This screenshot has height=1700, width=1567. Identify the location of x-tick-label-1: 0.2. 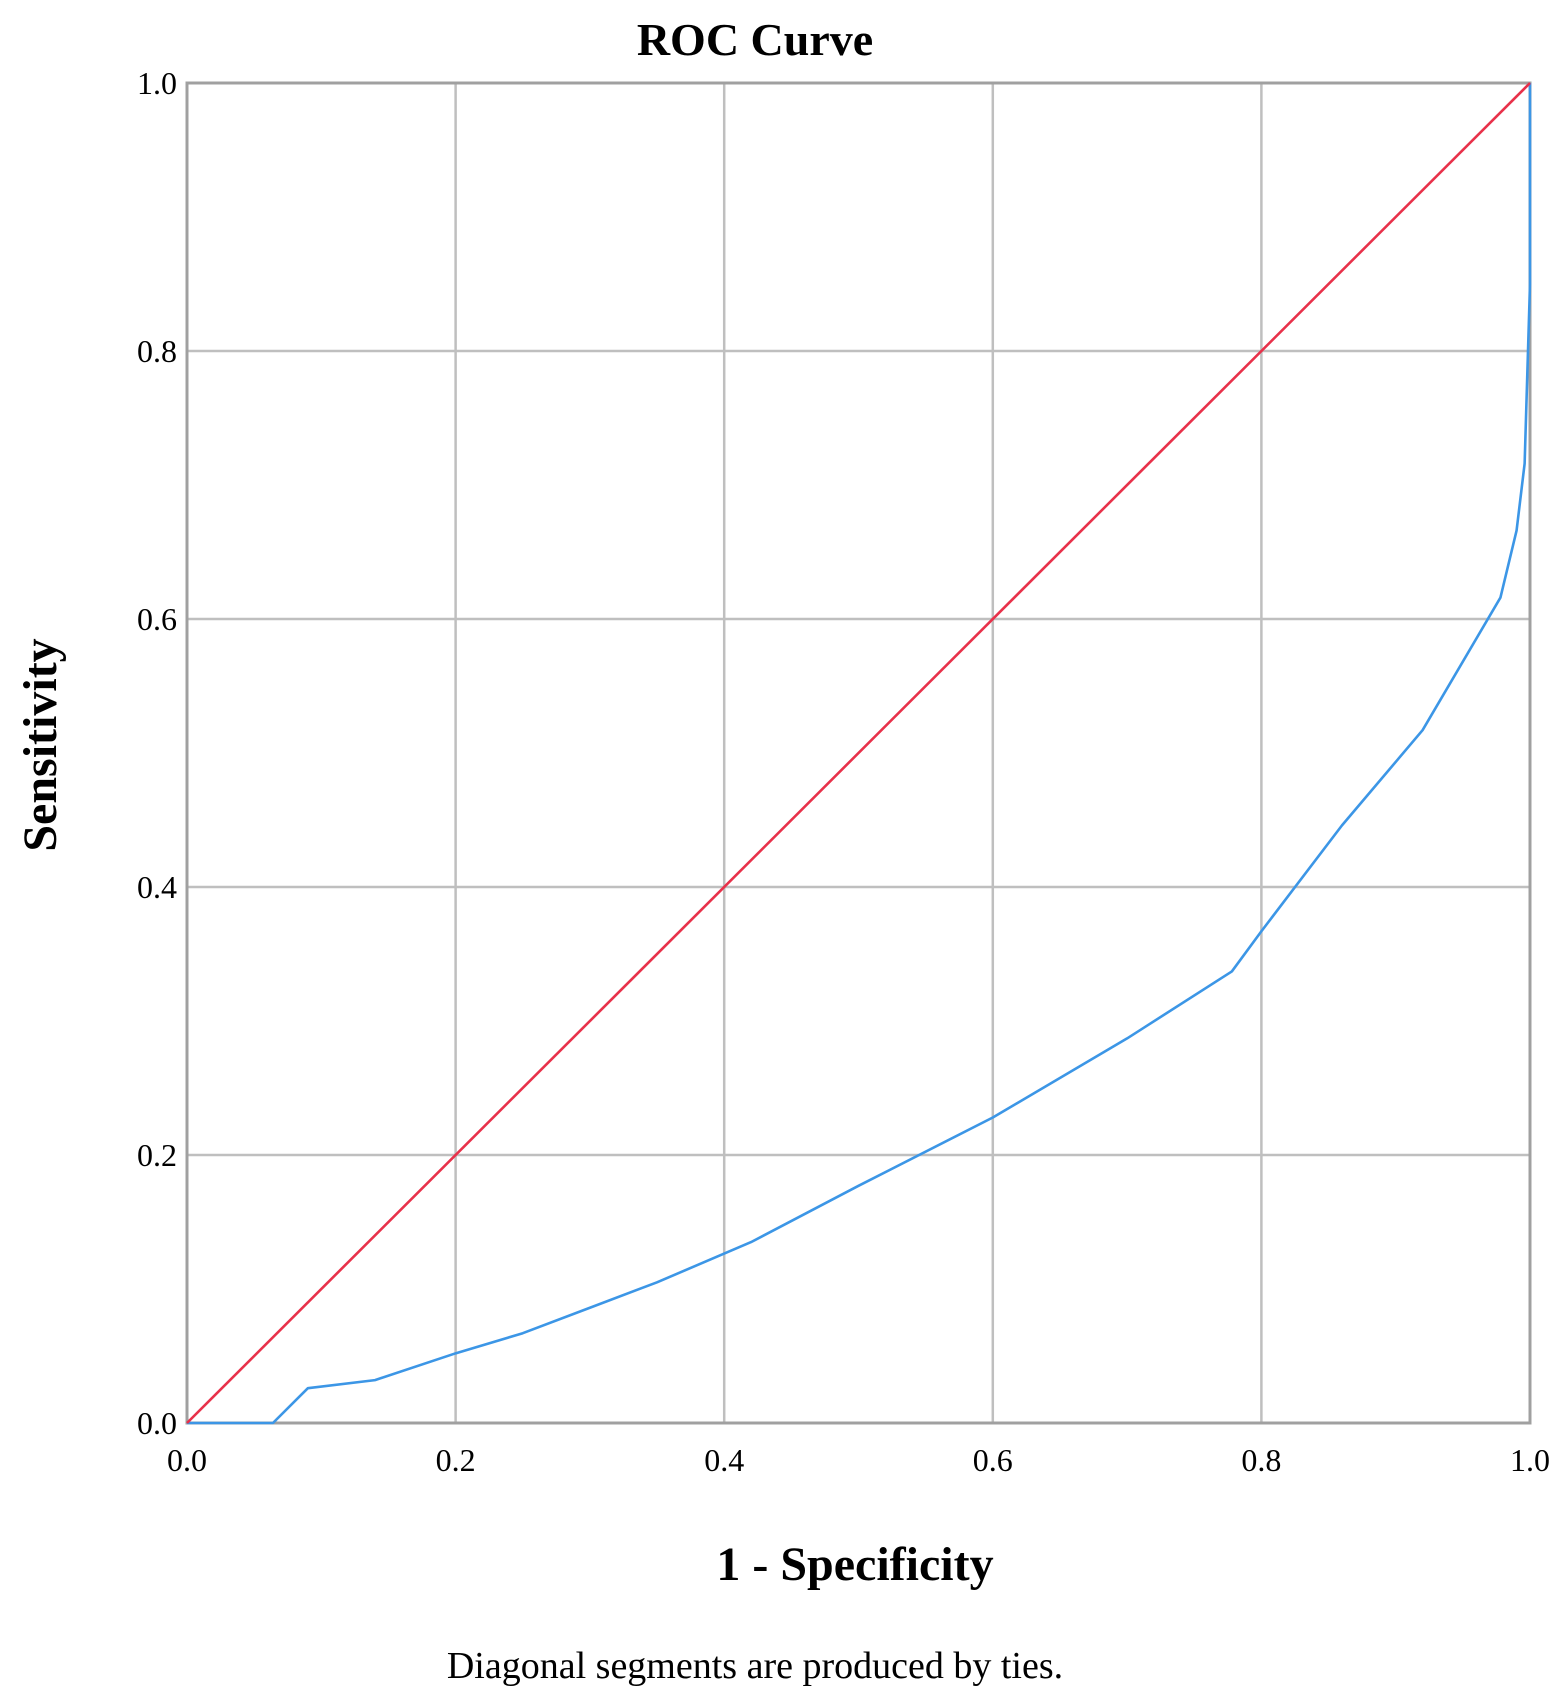
(456, 1460).